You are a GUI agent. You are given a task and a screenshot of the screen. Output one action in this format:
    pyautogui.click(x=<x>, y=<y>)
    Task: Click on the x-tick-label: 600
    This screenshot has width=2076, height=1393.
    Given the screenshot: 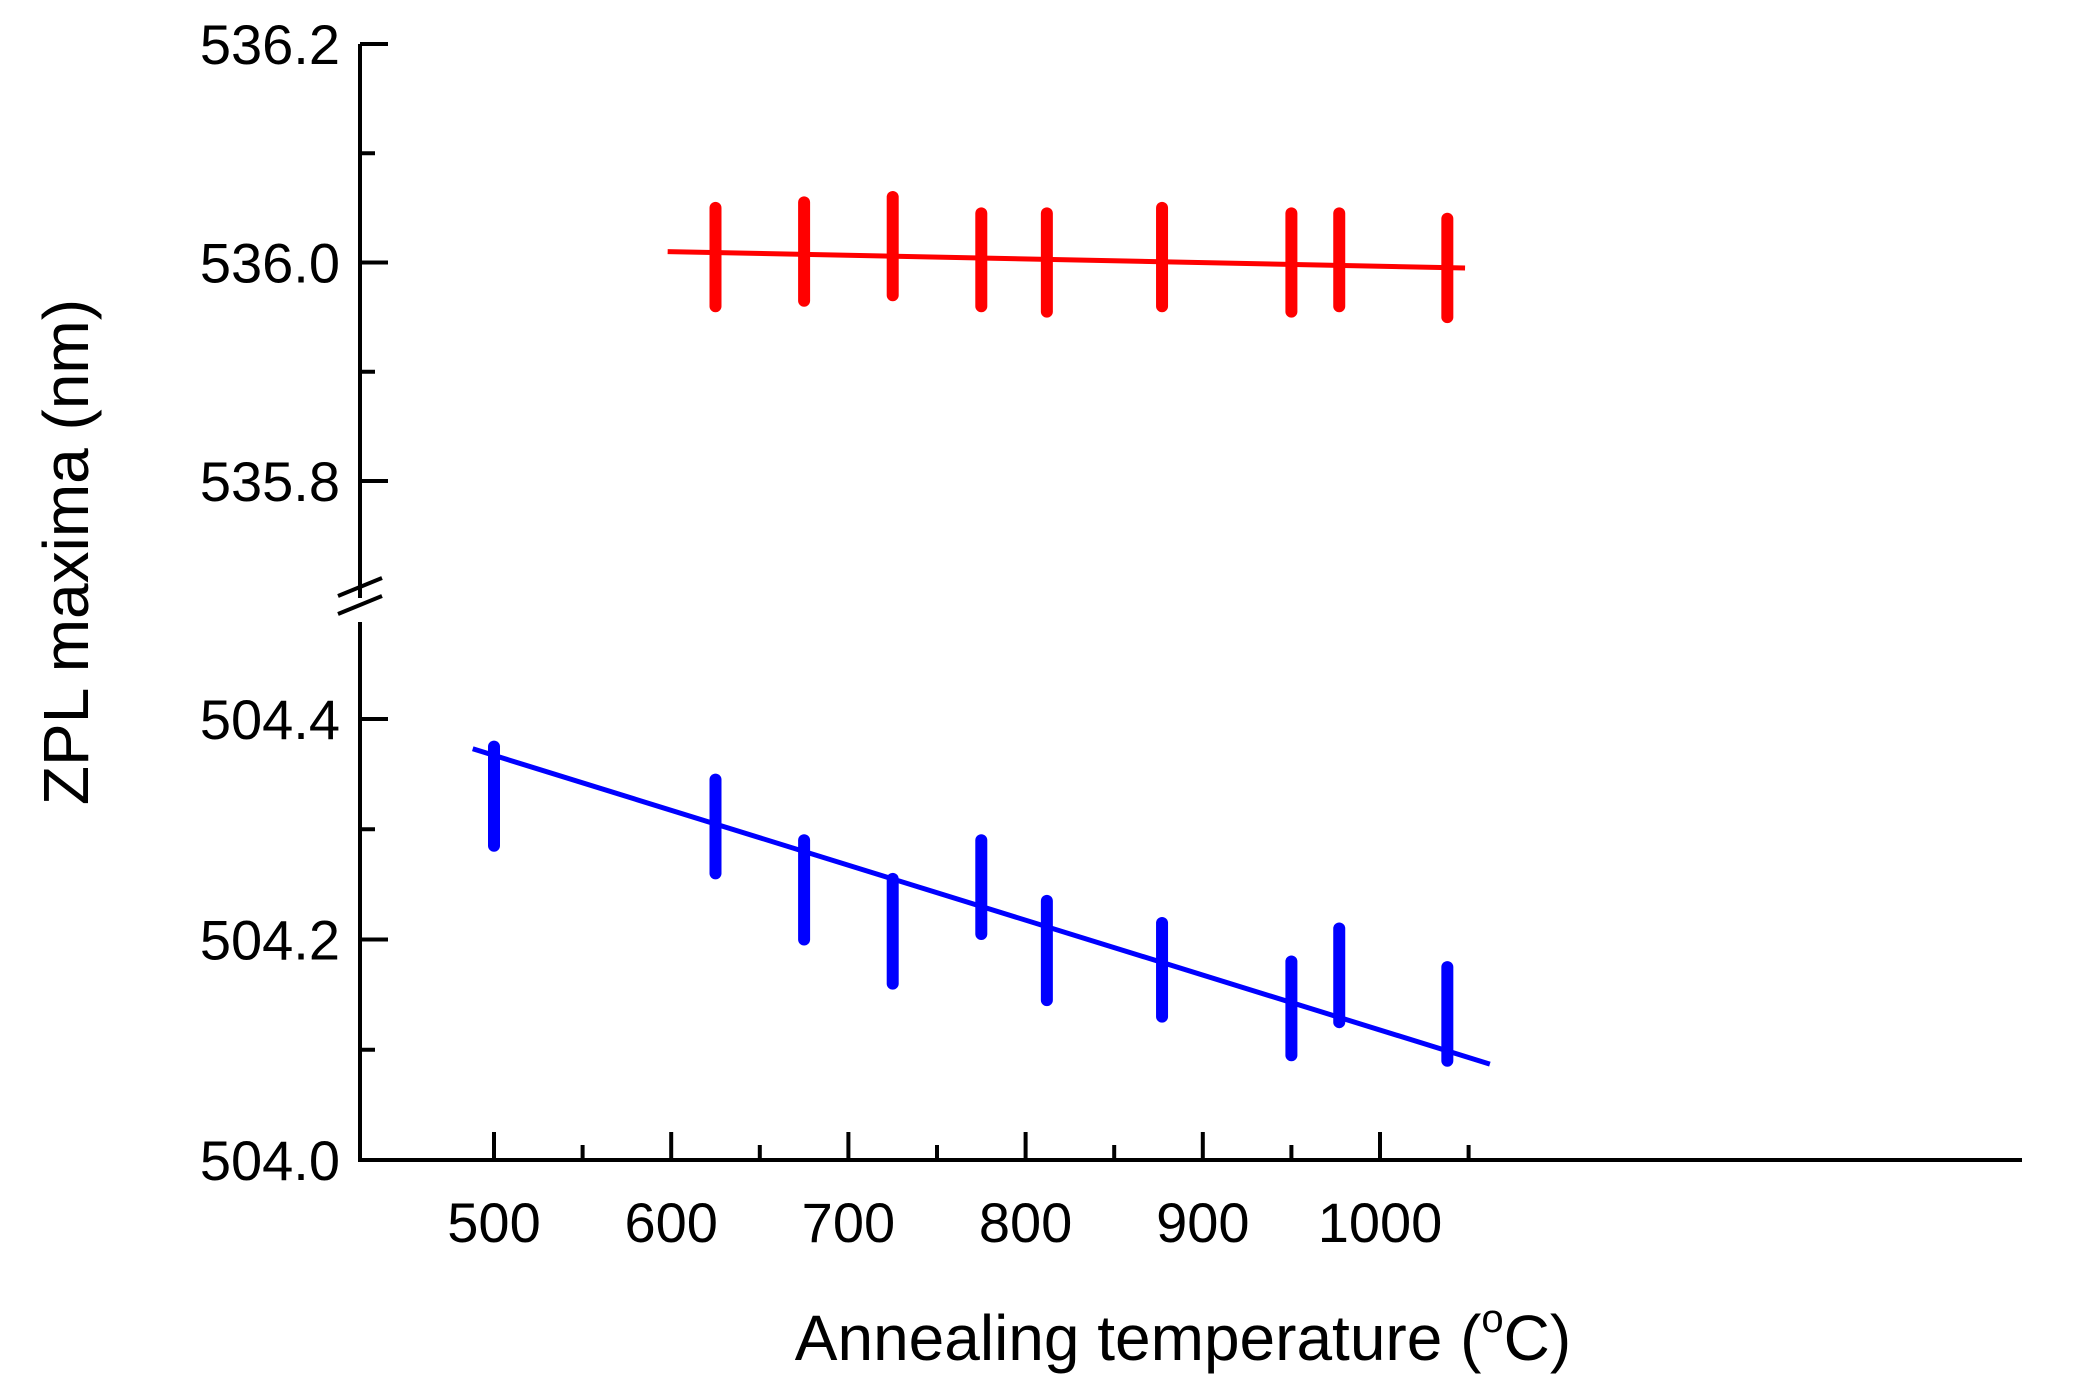 What is the action you would take?
    pyautogui.click(x=670, y=1222)
    